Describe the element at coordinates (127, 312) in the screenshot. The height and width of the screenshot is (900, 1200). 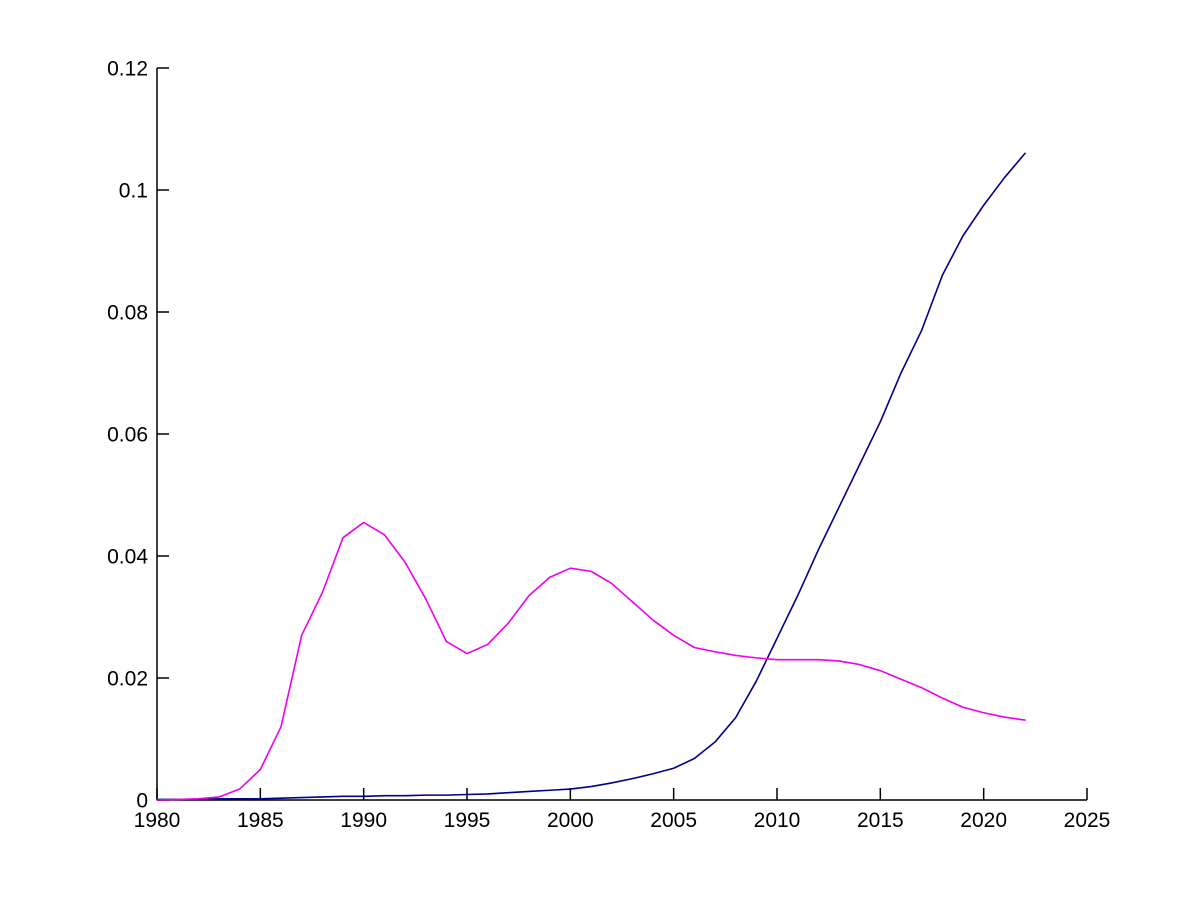
I see `y-tick-label: 0.08` at that location.